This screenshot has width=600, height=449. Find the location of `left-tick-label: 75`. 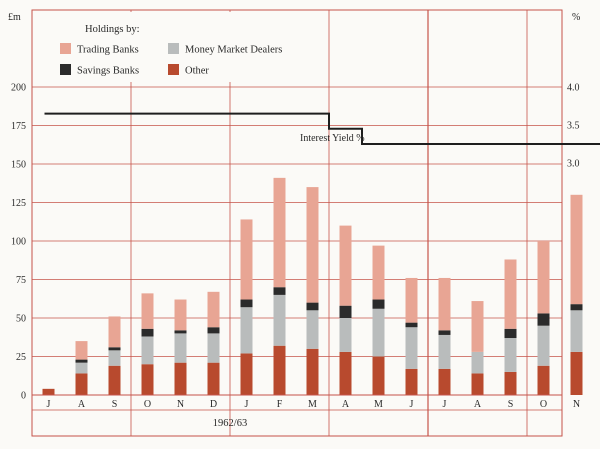

left-tick-label: 75 is located at coordinates (21, 280).